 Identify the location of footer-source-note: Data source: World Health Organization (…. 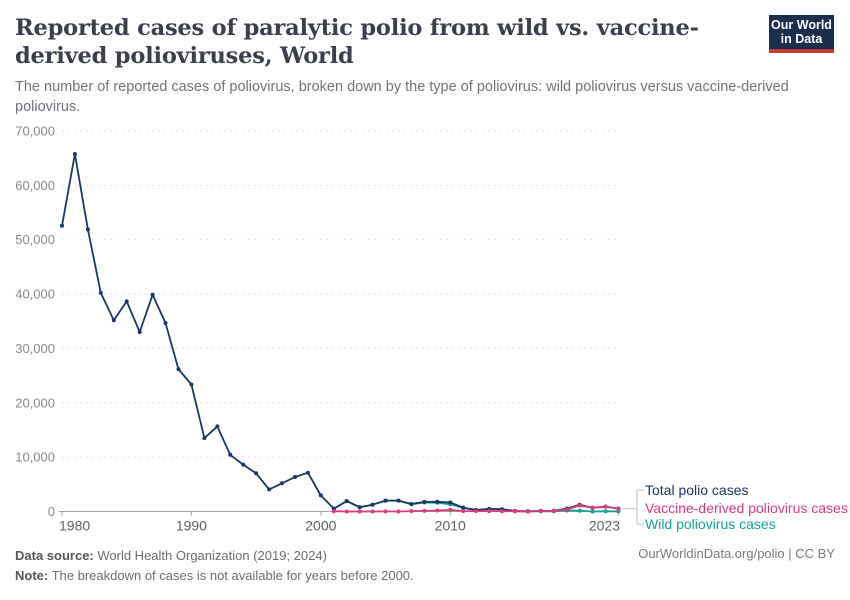
(214, 566).